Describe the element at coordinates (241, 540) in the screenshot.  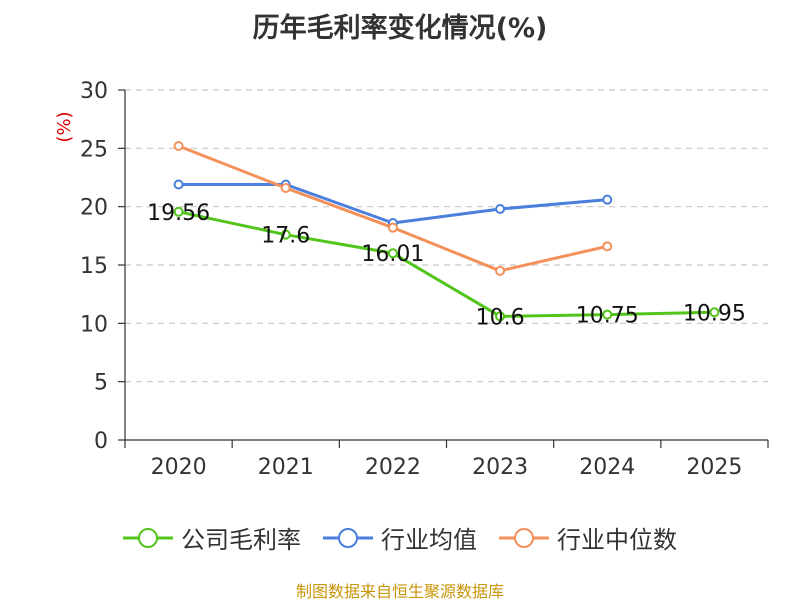
I see `legend-label: 公司毛利率` at that location.